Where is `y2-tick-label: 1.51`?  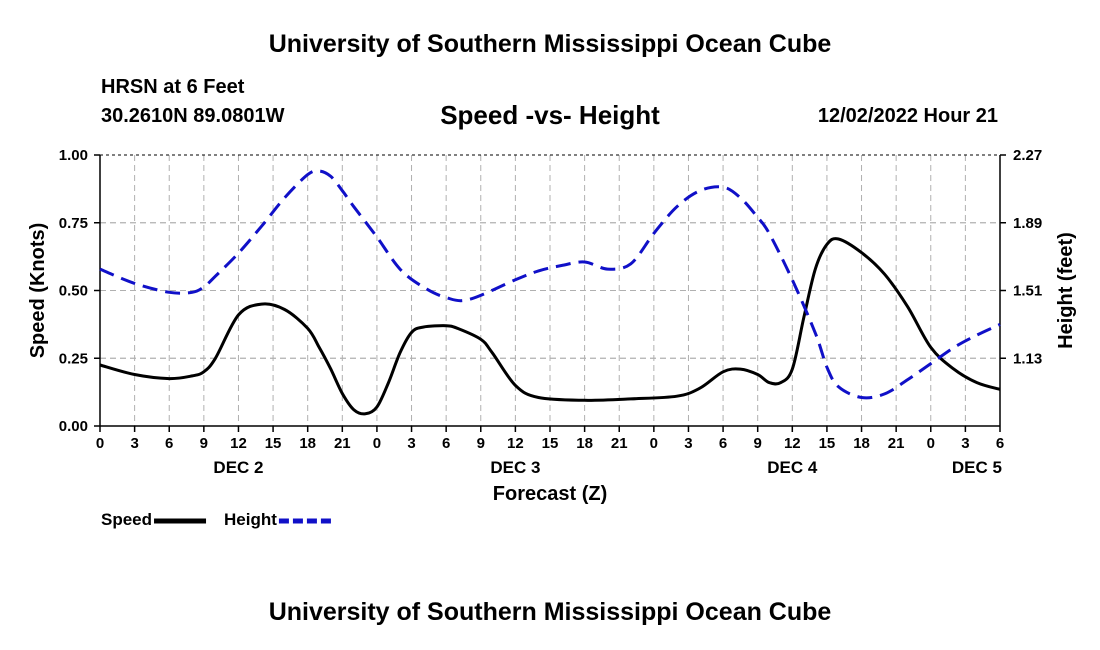 y2-tick-label: 1.51 is located at coordinates (1027, 291).